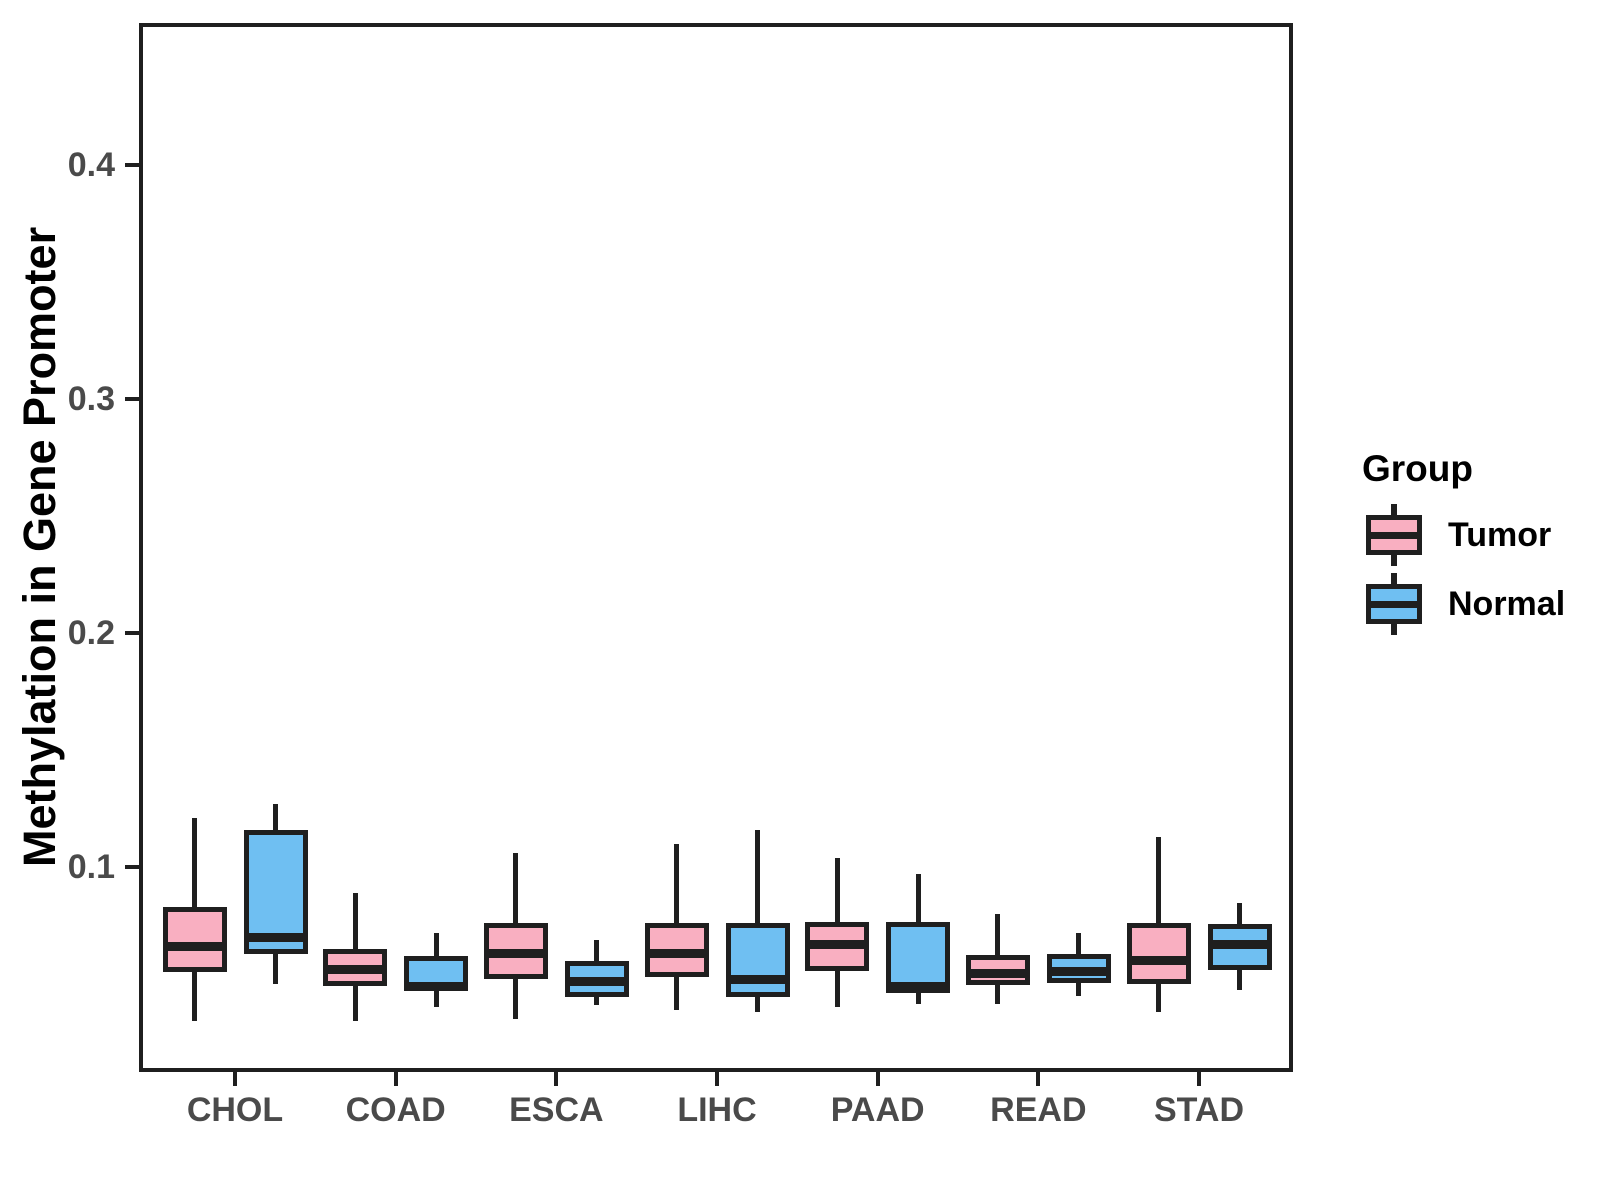 The height and width of the screenshot is (1200, 1600). Describe the element at coordinates (1159, 880) in the screenshot. I see `upper-whisker-tumor-stad` at that location.